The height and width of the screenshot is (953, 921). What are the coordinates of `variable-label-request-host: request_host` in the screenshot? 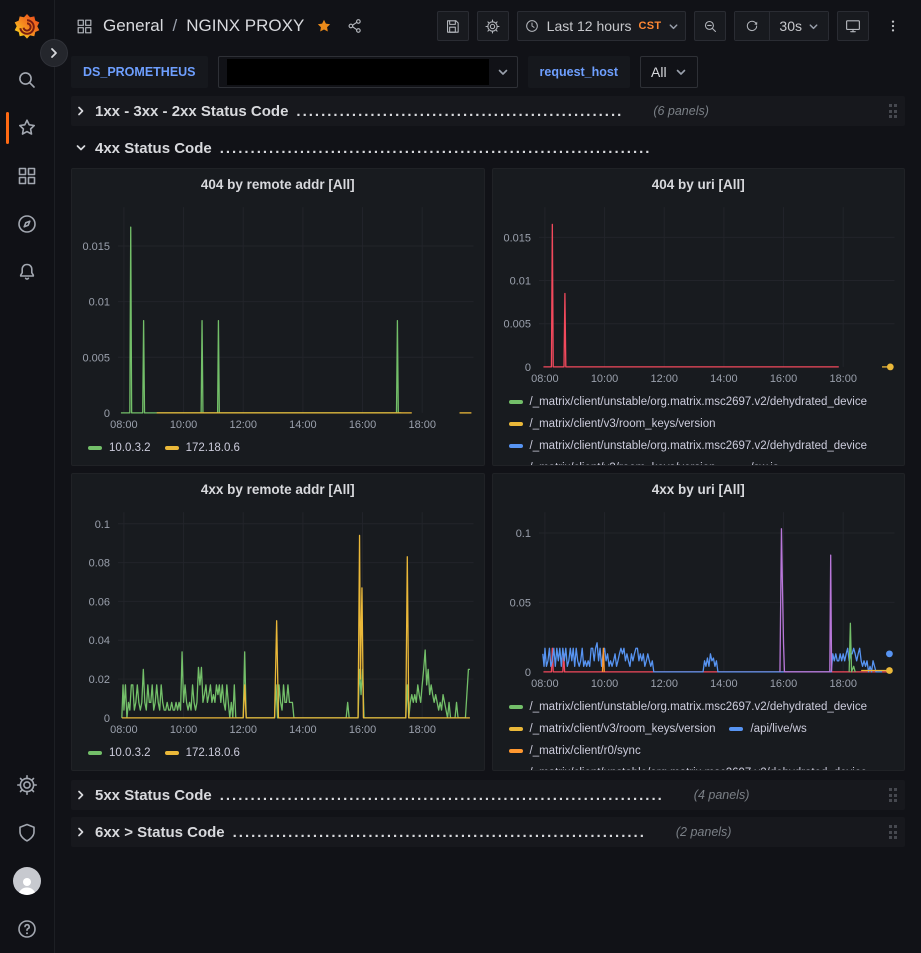 It's located at (579, 72).